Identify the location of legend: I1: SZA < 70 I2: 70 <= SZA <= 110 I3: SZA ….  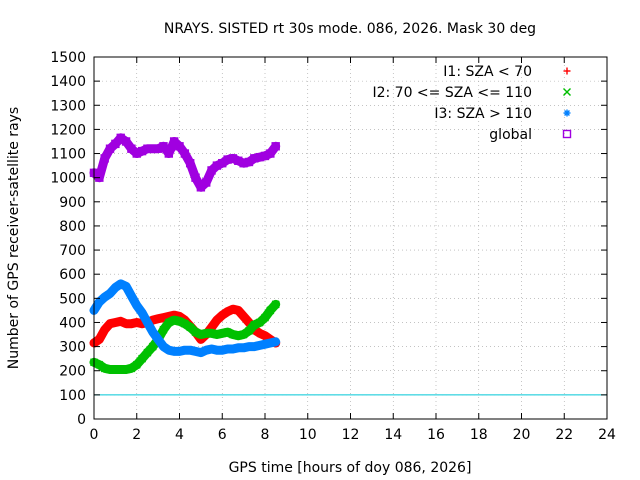
(472, 103).